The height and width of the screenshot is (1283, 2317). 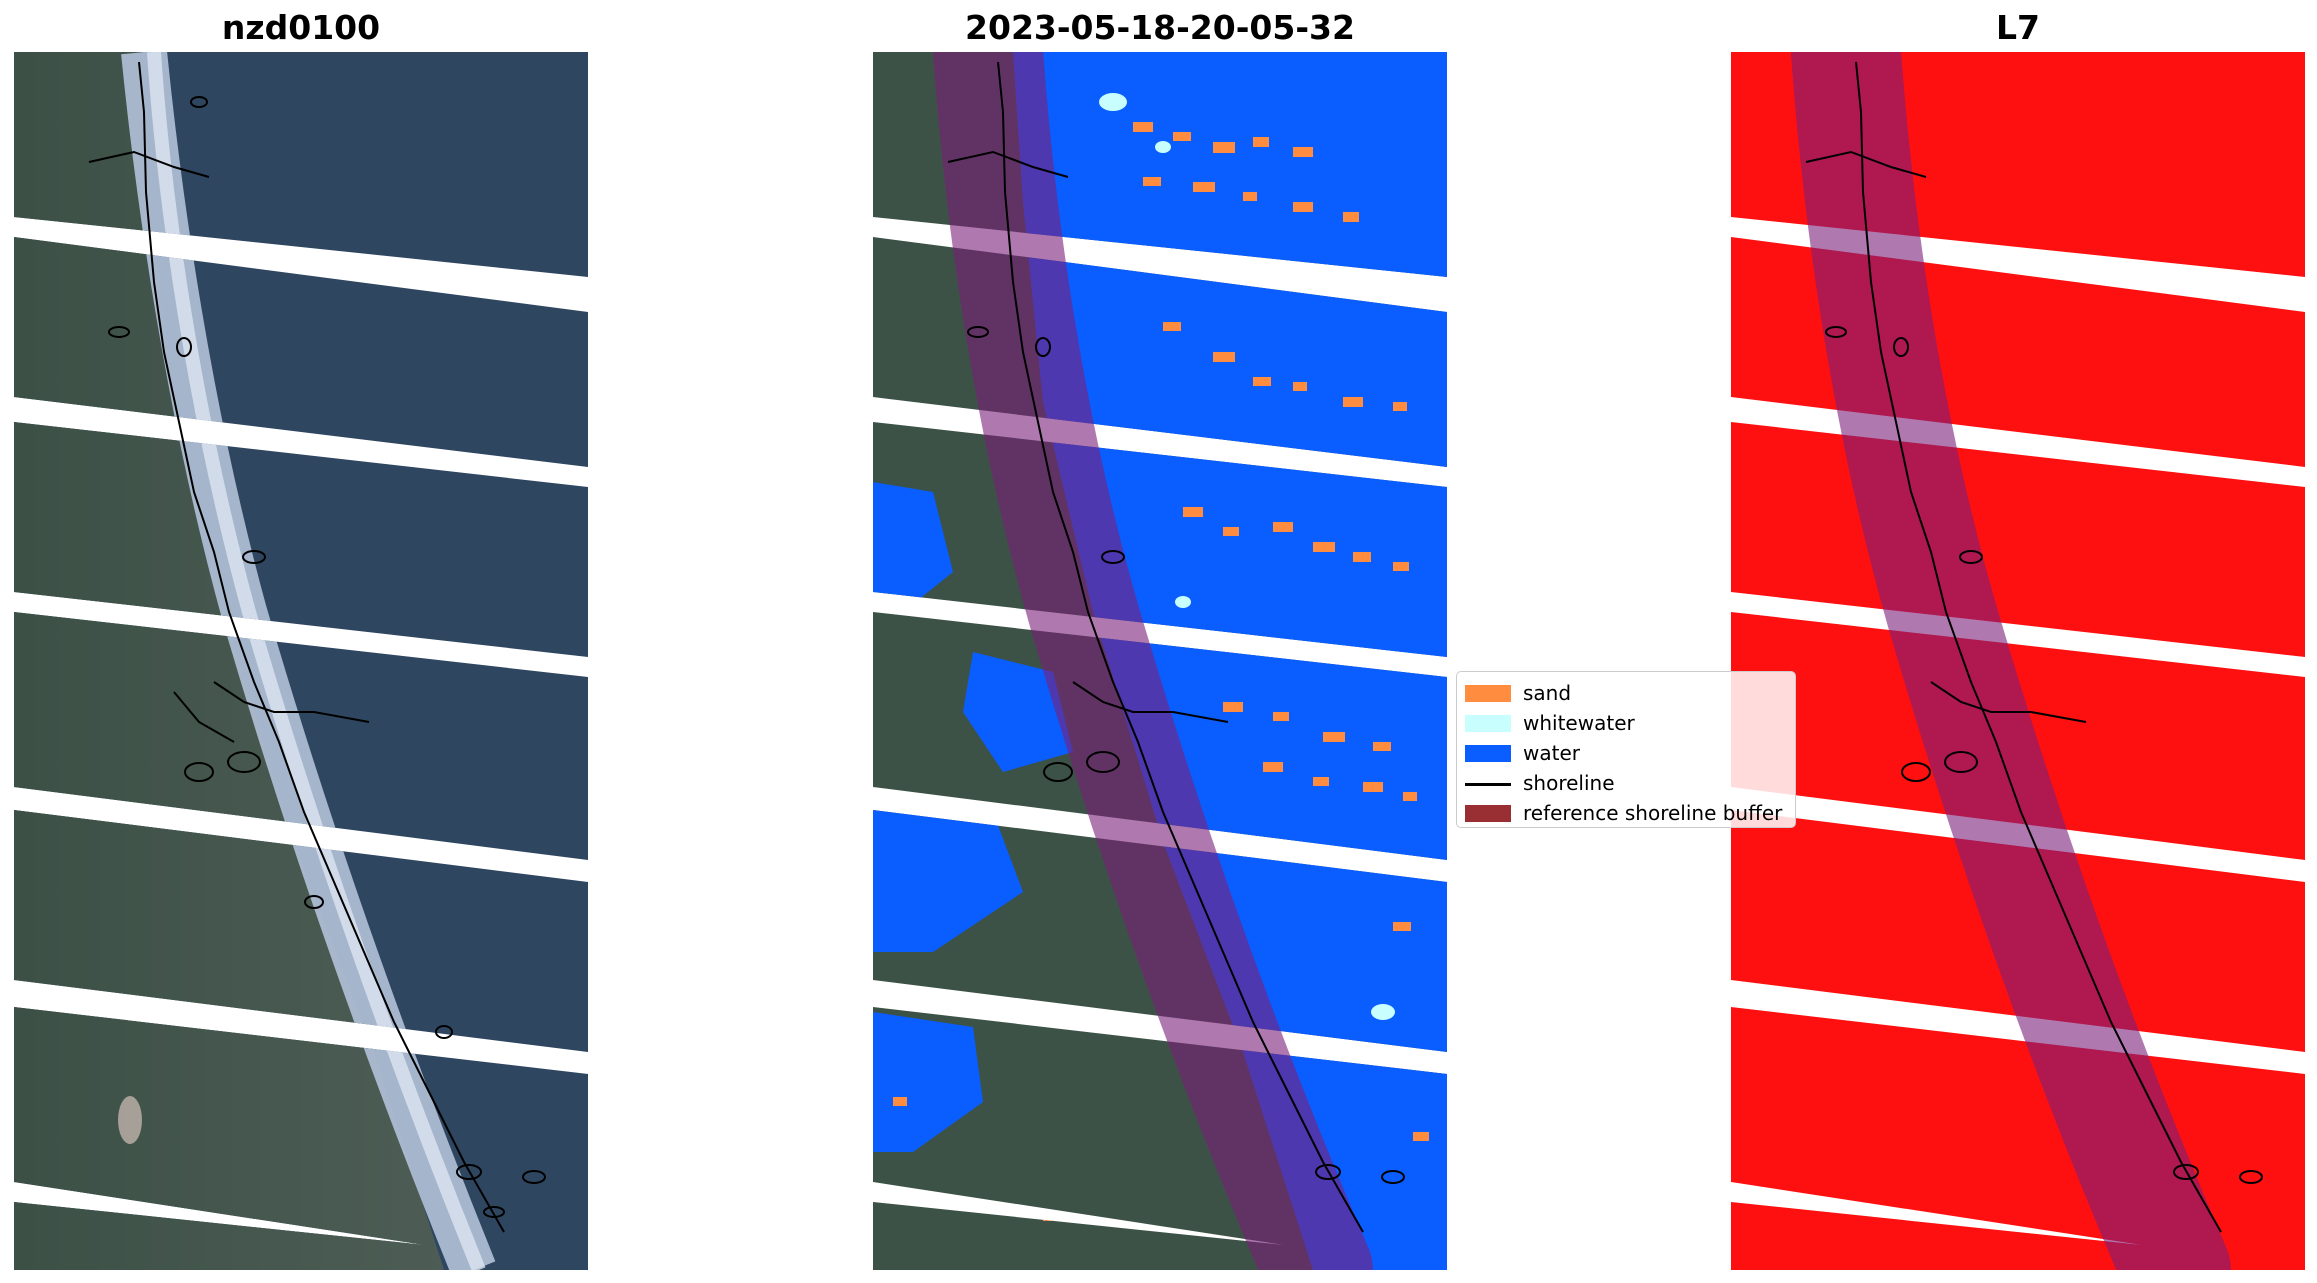 What do you see at coordinates (1488, 784) in the screenshot?
I see `legend-line-shoreline` at bounding box center [1488, 784].